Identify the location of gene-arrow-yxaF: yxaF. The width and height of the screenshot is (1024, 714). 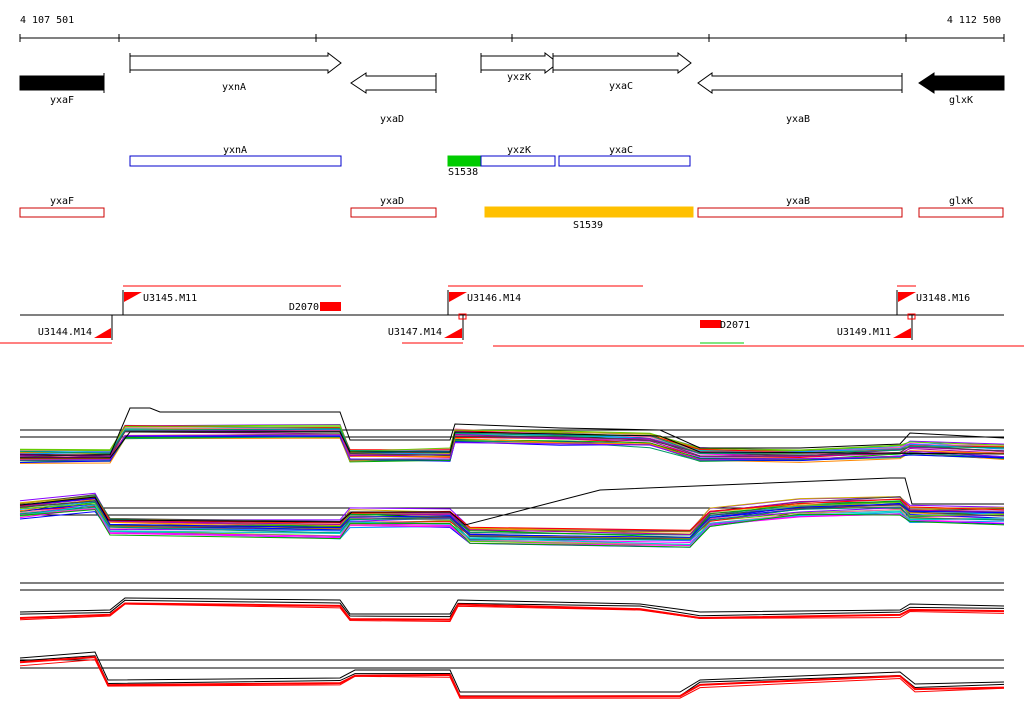
(62, 89).